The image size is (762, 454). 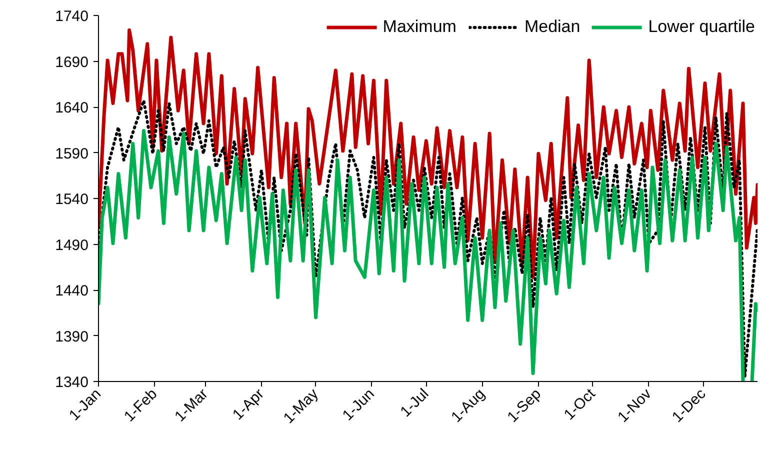 What do you see at coordinates (72, 337) in the screenshot?
I see `y-tick-label: 1390` at bounding box center [72, 337].